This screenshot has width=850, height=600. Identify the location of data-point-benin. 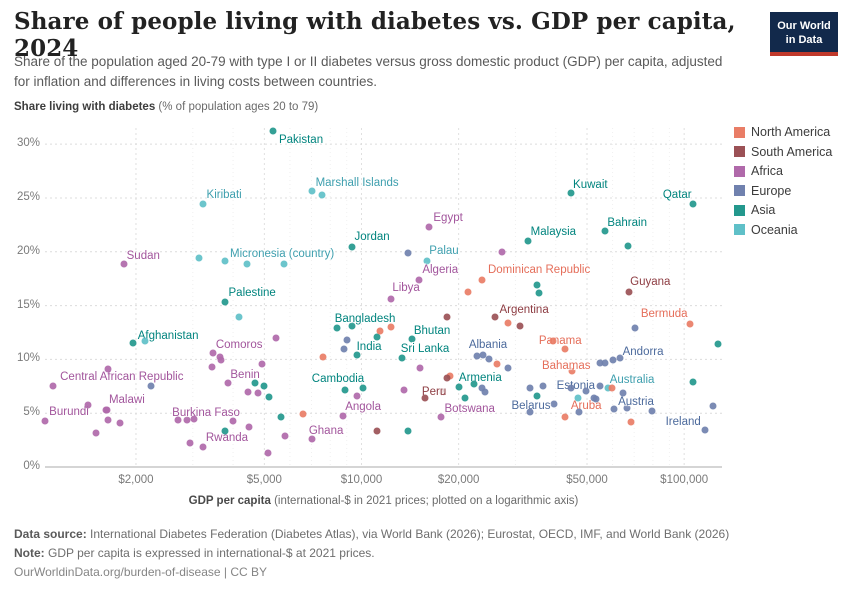
(228, 383).